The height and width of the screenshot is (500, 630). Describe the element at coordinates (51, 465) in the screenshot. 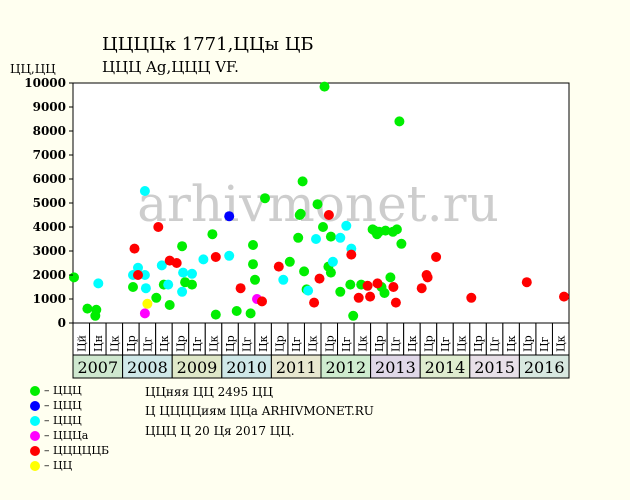

I see `legend-item: – ЦЦ` at that location.